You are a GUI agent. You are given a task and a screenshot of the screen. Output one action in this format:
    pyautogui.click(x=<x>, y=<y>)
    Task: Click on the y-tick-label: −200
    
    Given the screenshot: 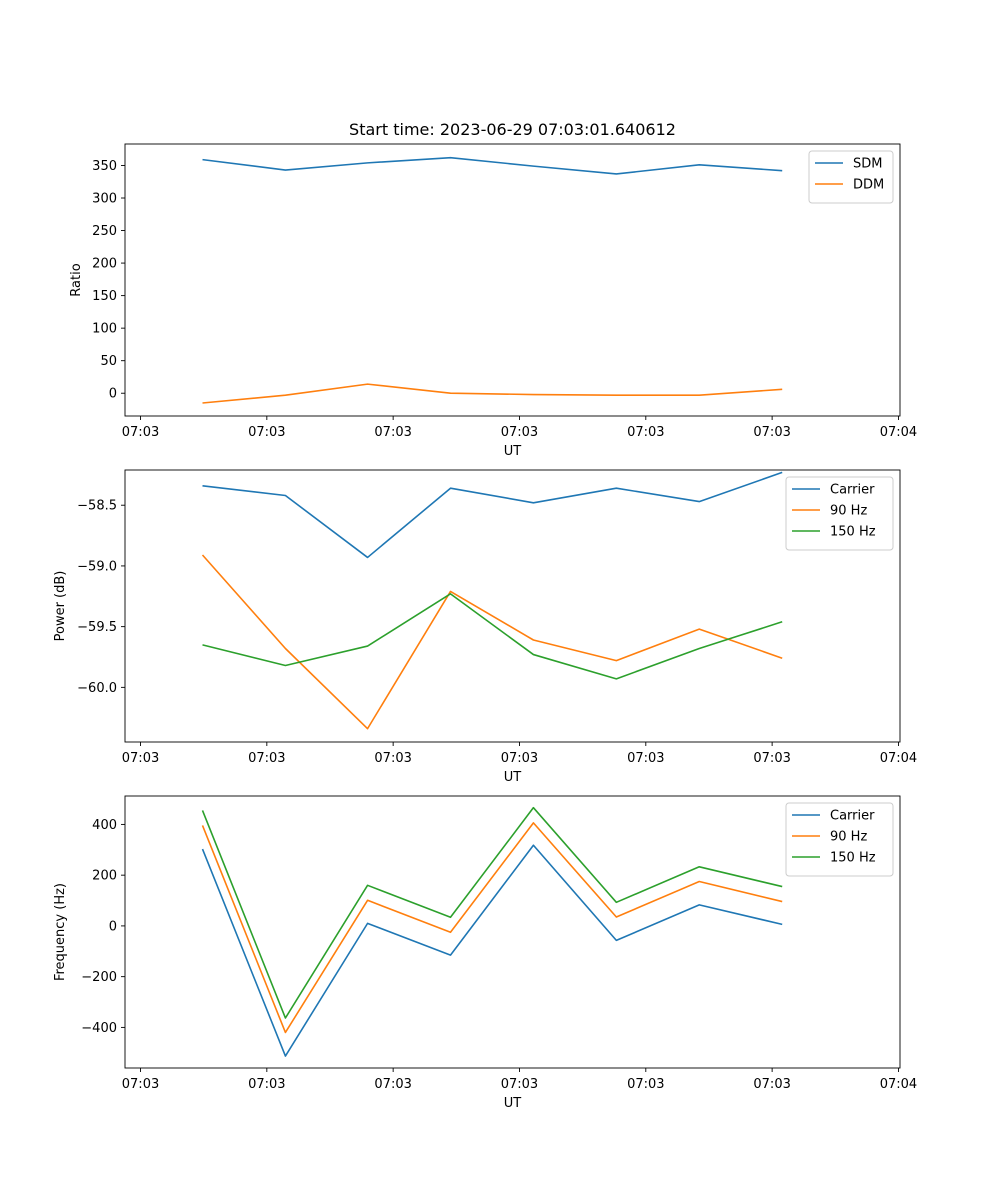 What is the action you would take?
    pyautogui.click(x=99, y=977)
    